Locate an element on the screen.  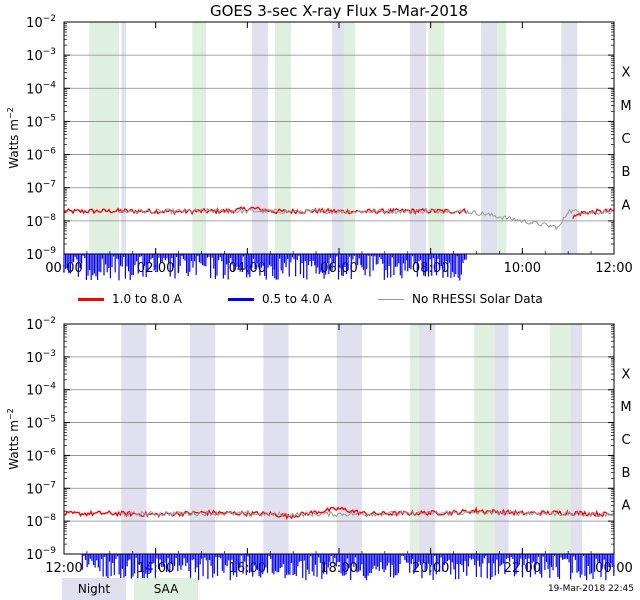
chart-title: GOES 3-sec X-ray Flux 5-Mar-2018 is located at coordinates (339, 11).